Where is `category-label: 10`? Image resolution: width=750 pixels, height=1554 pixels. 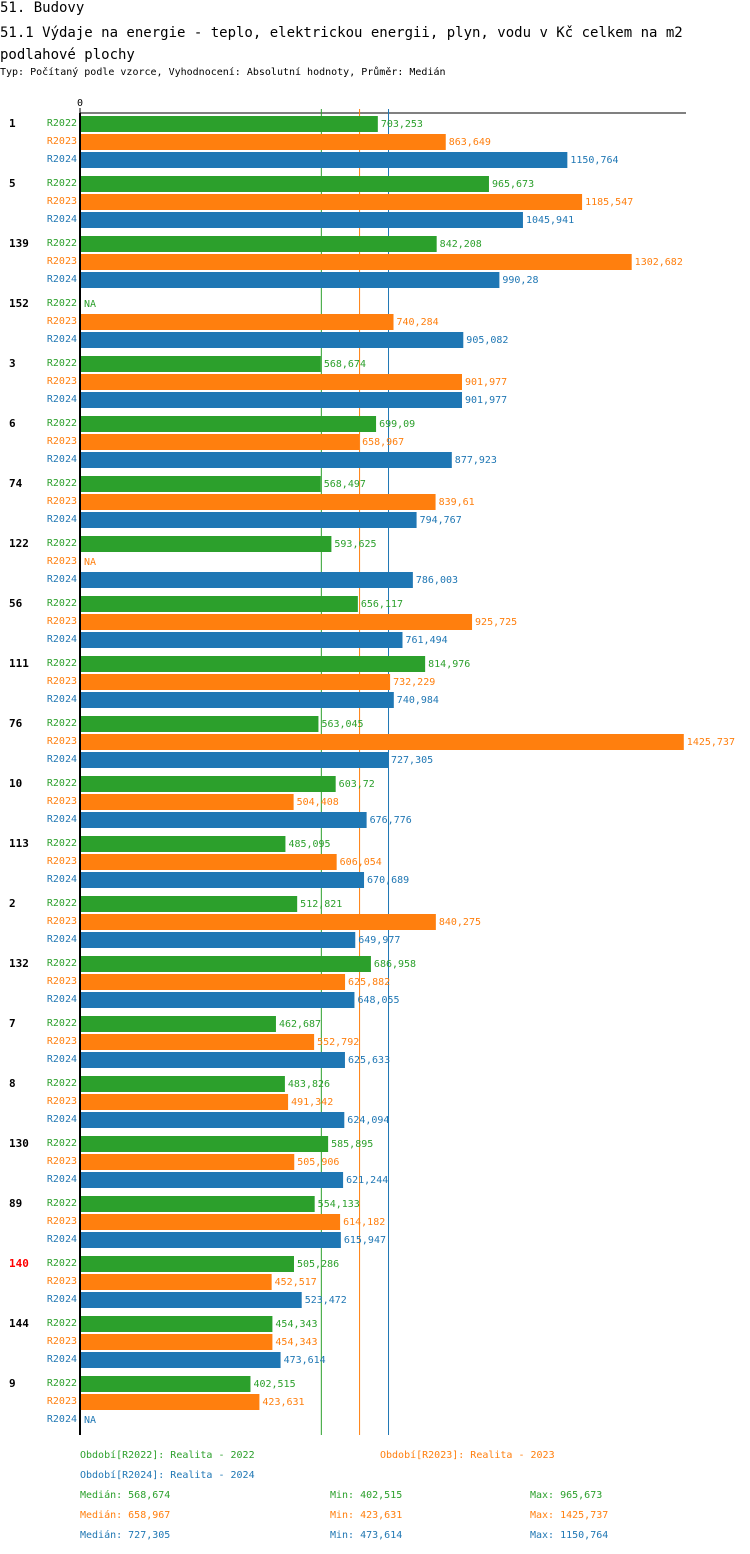
category-label: 10 is located at coordinates (15, 783).